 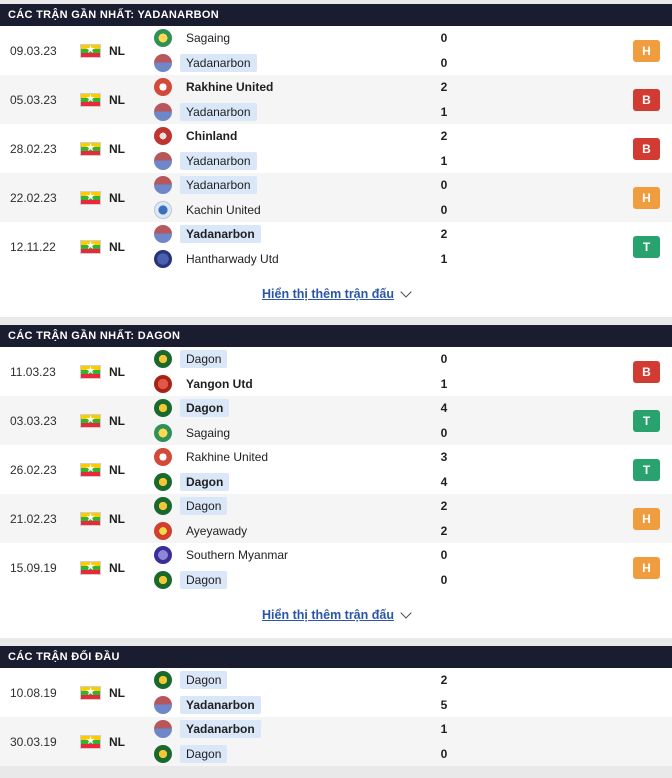 I want to click on away-team-line: Kachin United 0, so click(x=305, y=210).